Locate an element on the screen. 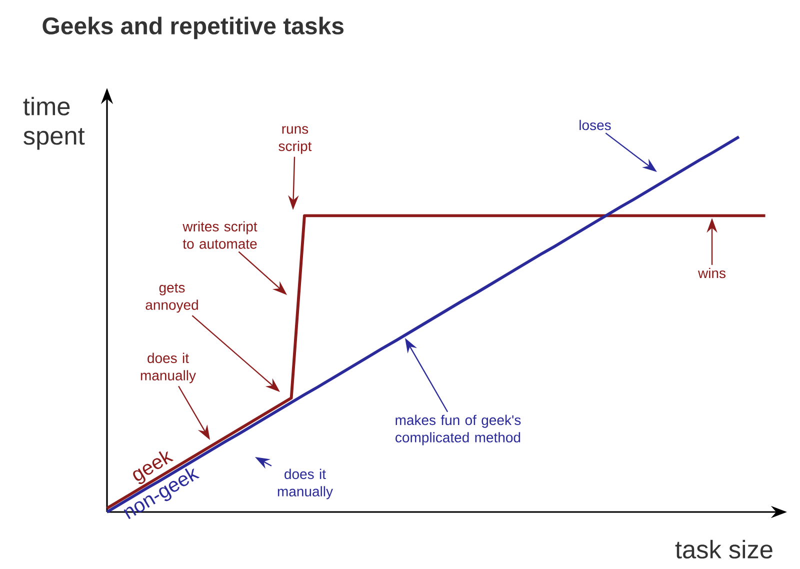 Image resolution: width=800 pixels, height=569 pixels. y-axis-title: time spent is located at coordinates (54, 123).